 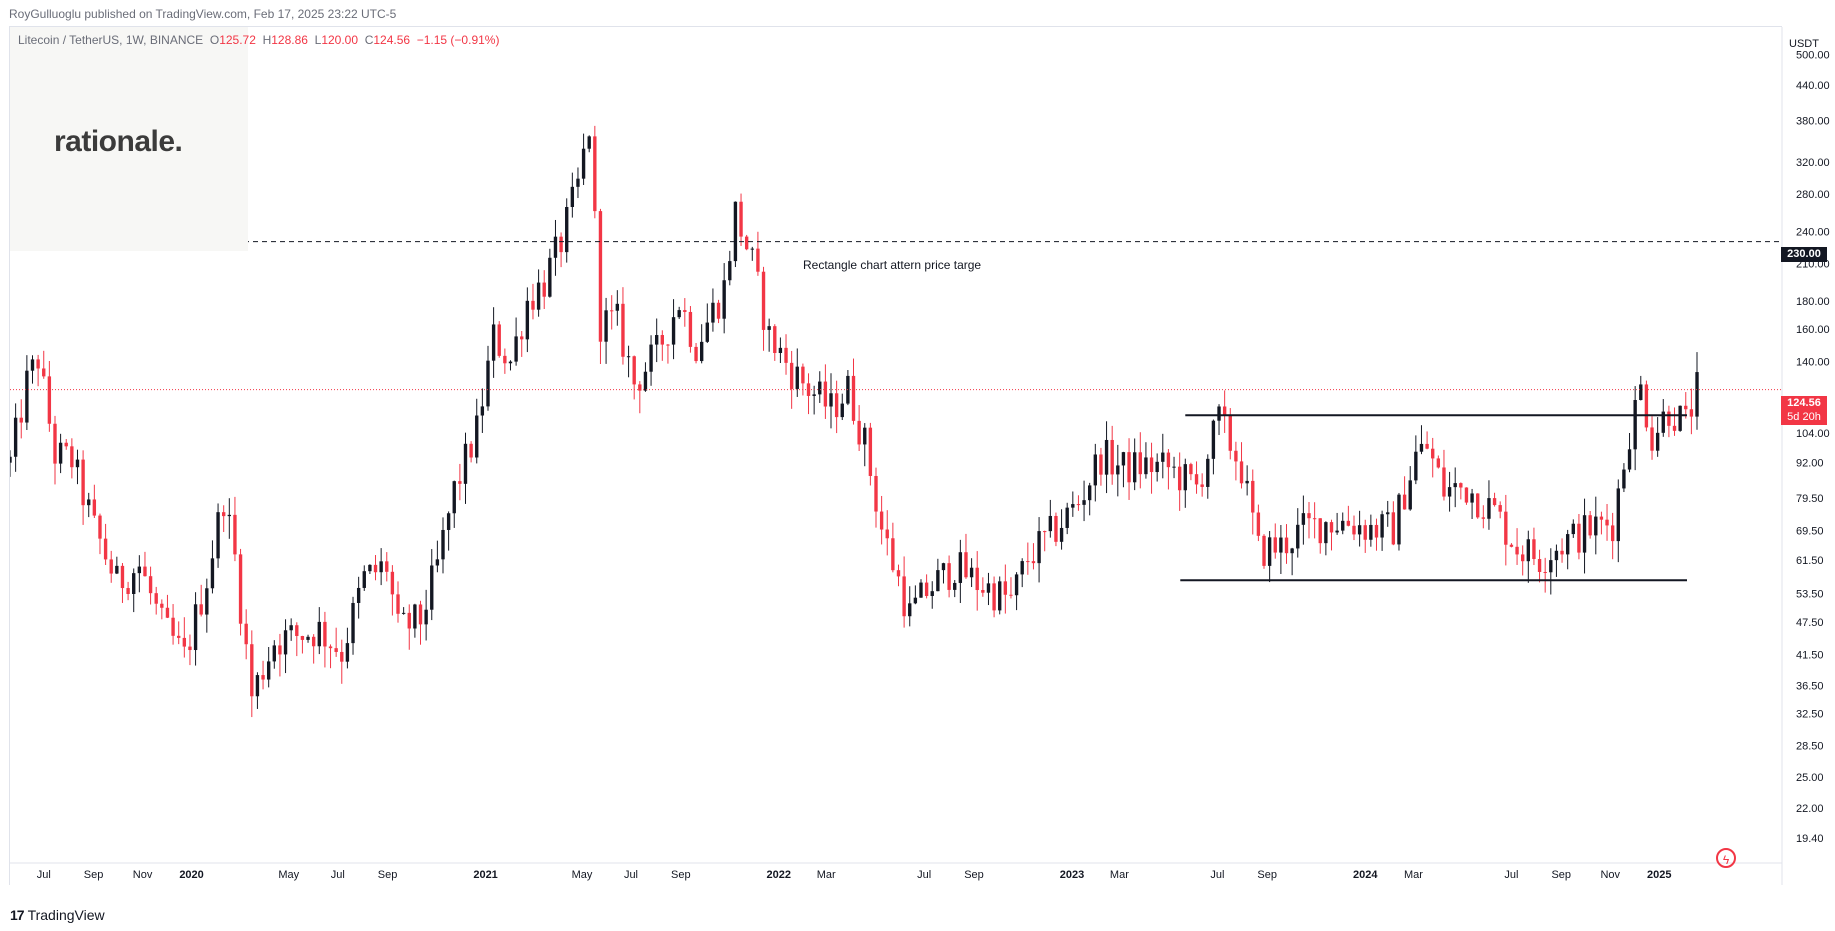 What do you see at coordinates (1813, 302) in the screenshot?
I see `price-tick-label: 180.00` at bounding box center [1813, 302].